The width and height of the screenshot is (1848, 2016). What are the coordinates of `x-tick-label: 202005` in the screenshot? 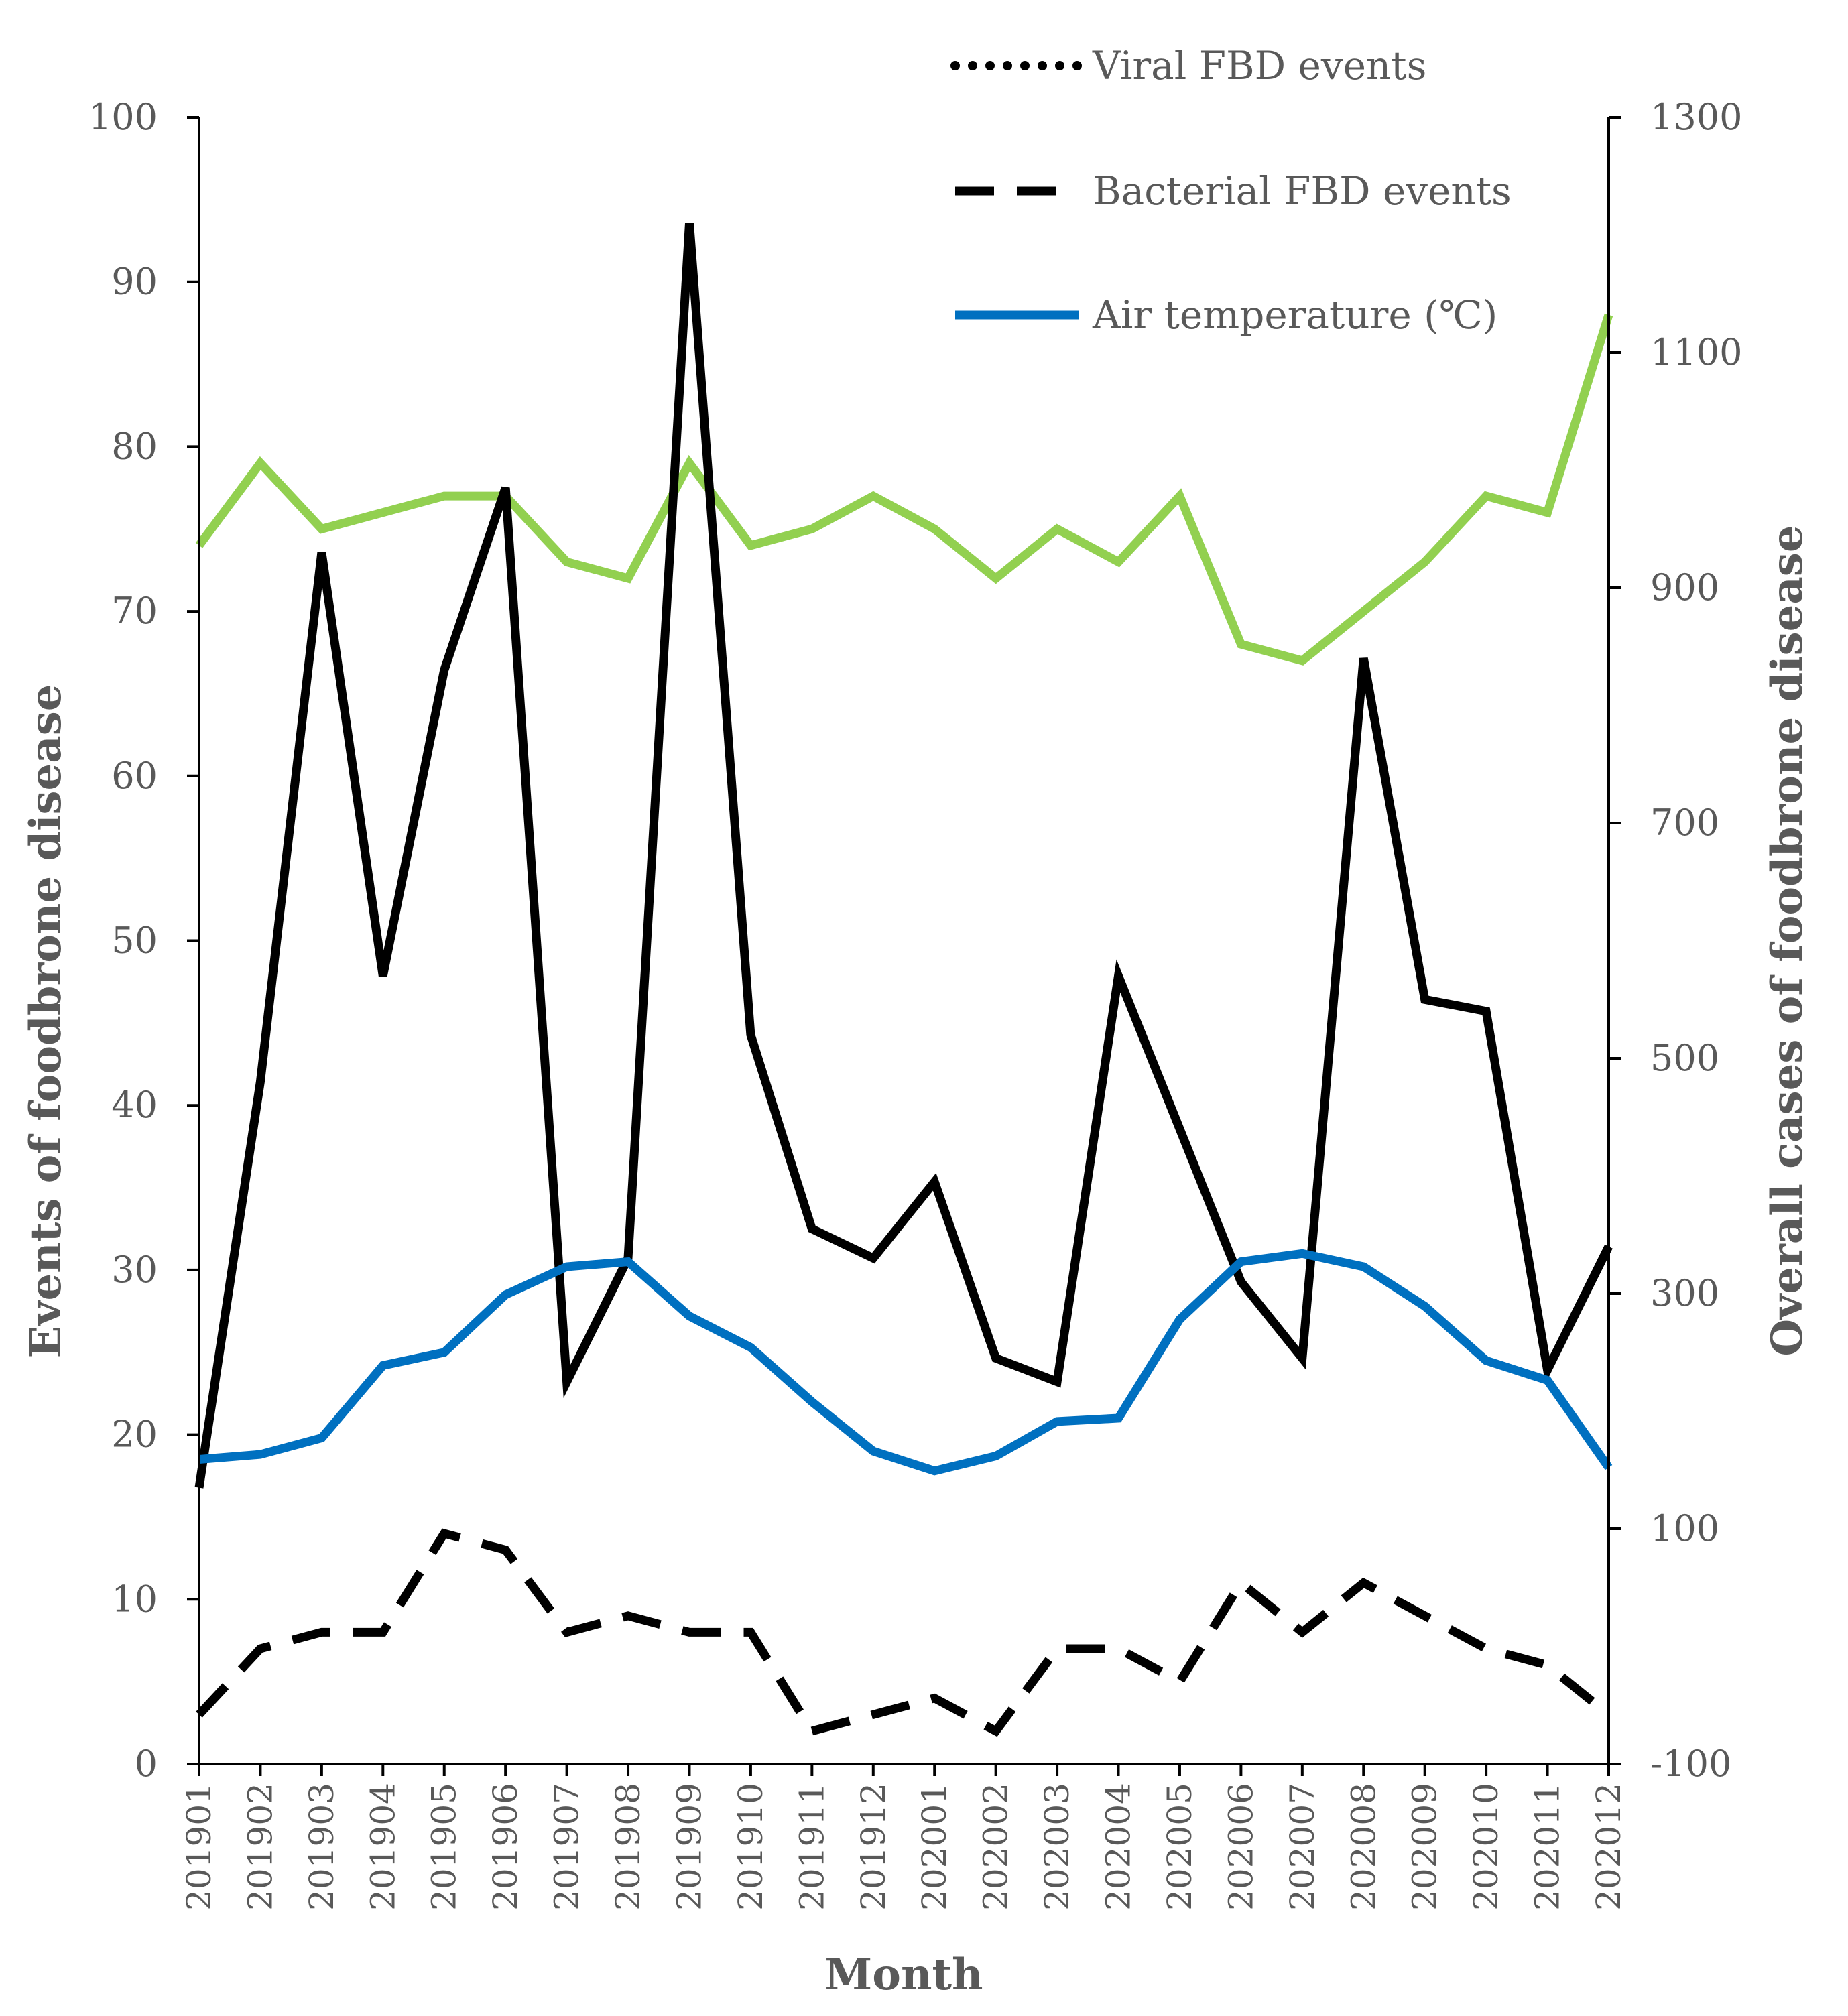 It's located at (1179, 1847).